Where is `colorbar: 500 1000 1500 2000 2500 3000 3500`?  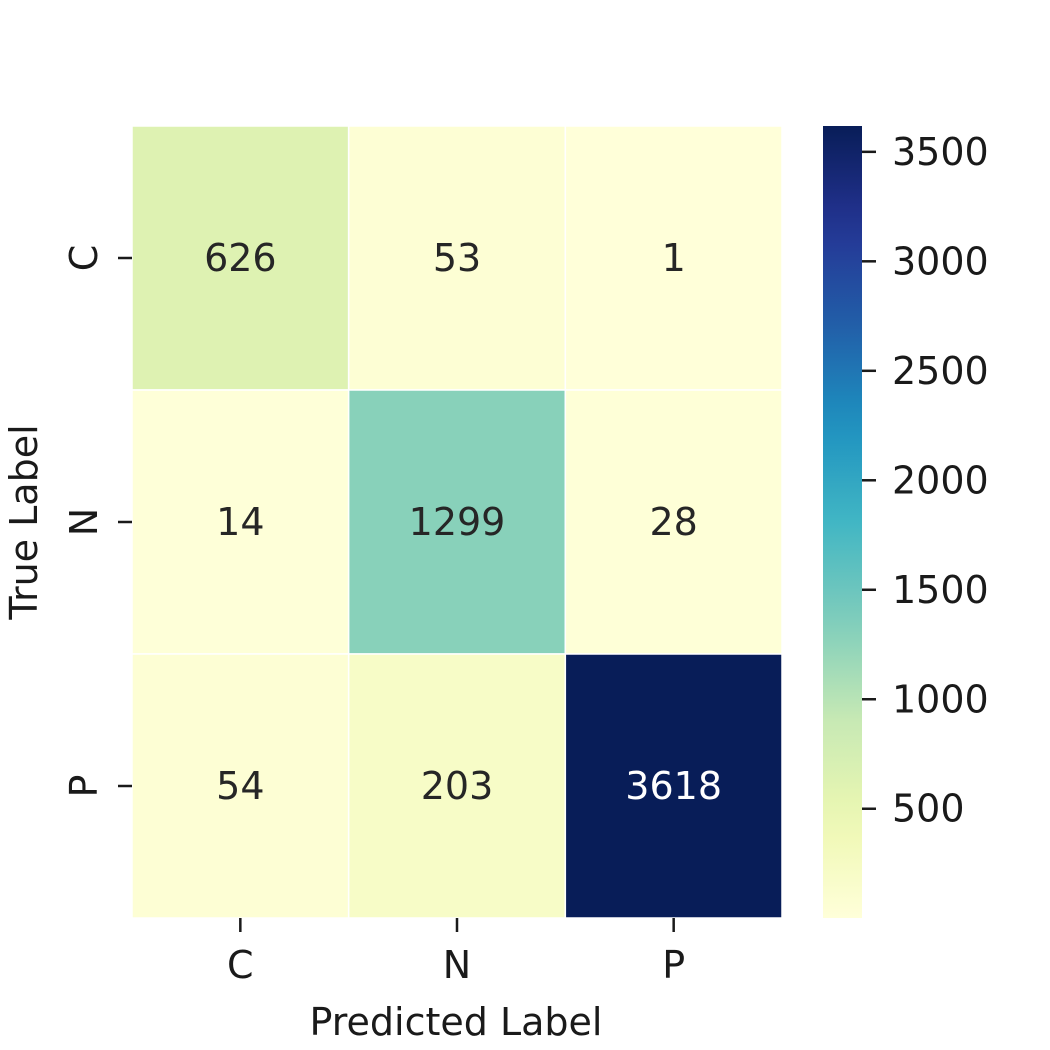 colorbar: 500 1000 1500 2000 2500 3000 3500 is located at coordinates (906, 522).